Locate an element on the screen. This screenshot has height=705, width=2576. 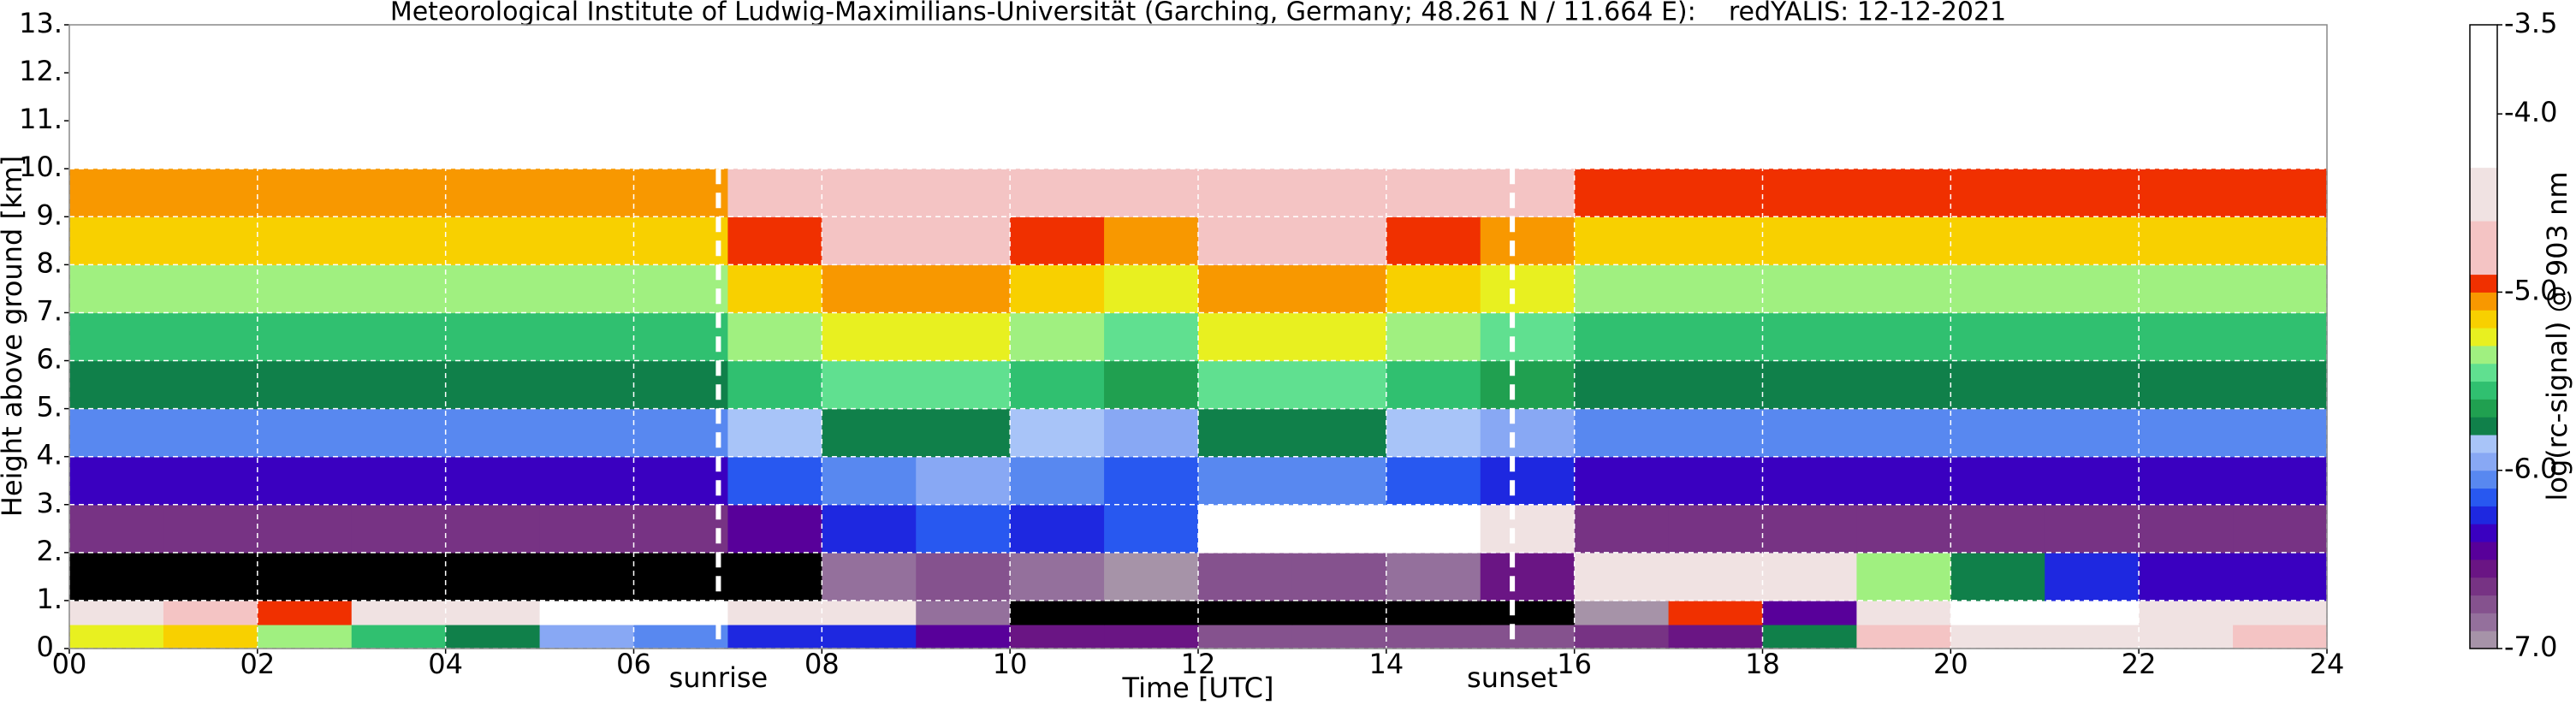
y-axis-label: Height above ground [km] is located at coordinates (14, 336).